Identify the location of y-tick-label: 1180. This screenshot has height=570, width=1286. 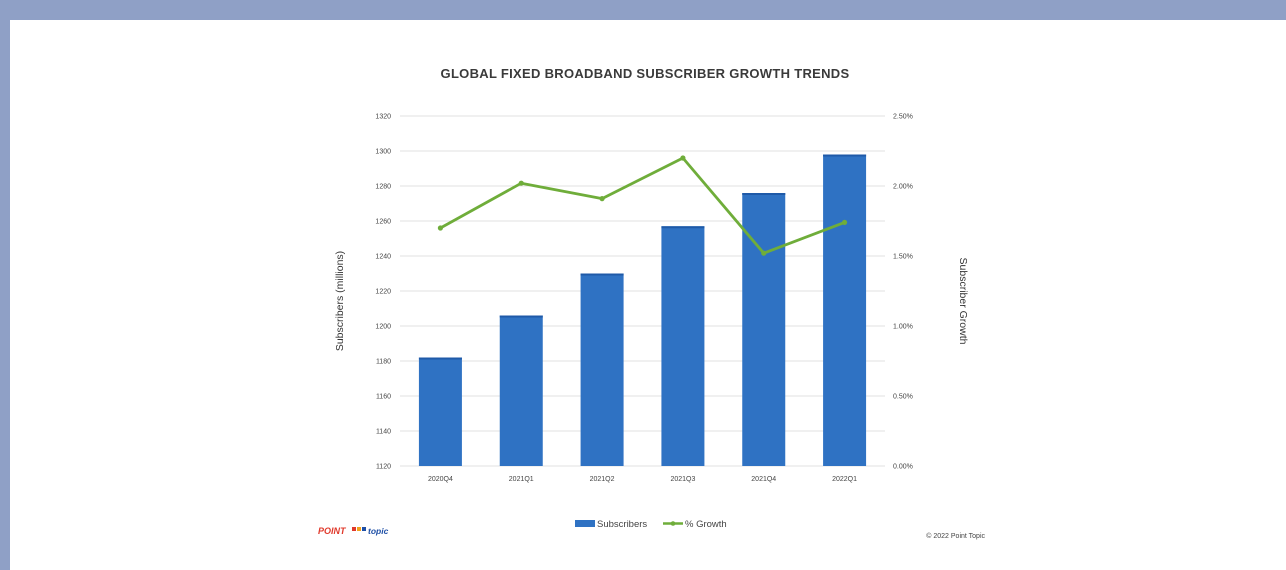
(383, 362).